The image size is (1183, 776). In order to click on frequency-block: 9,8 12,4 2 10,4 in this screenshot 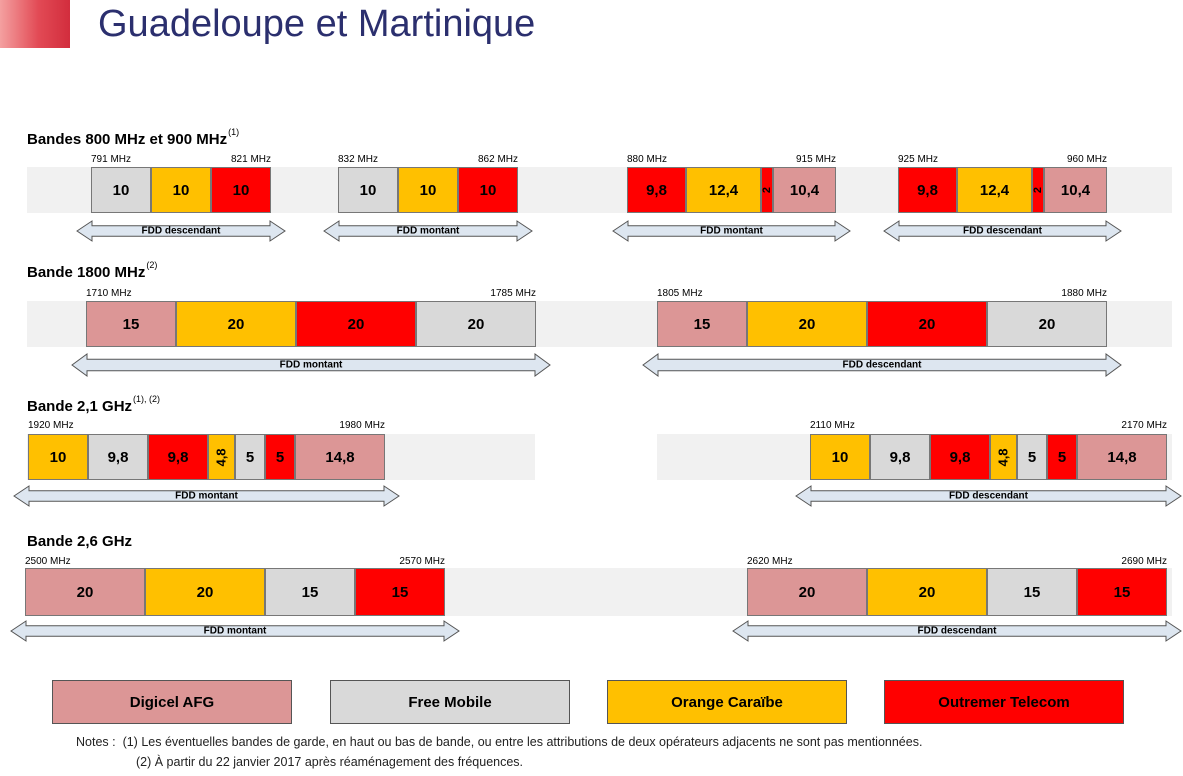, I will do `click(731, 190)`.